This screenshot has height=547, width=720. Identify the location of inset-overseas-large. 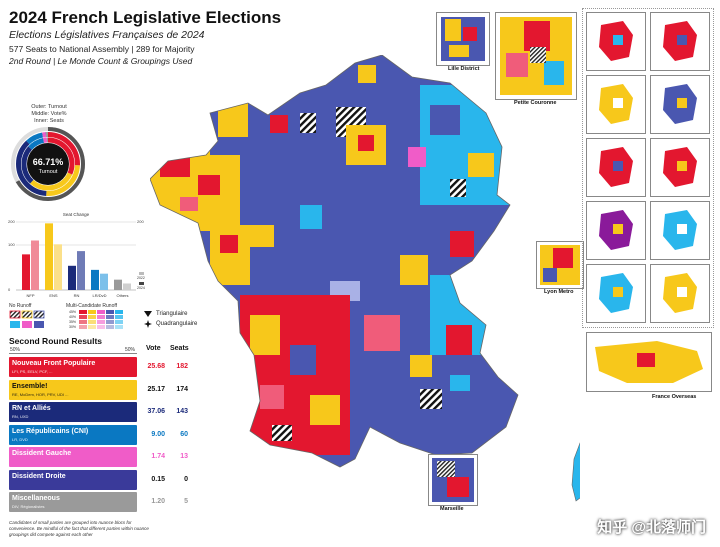
(649, 362).